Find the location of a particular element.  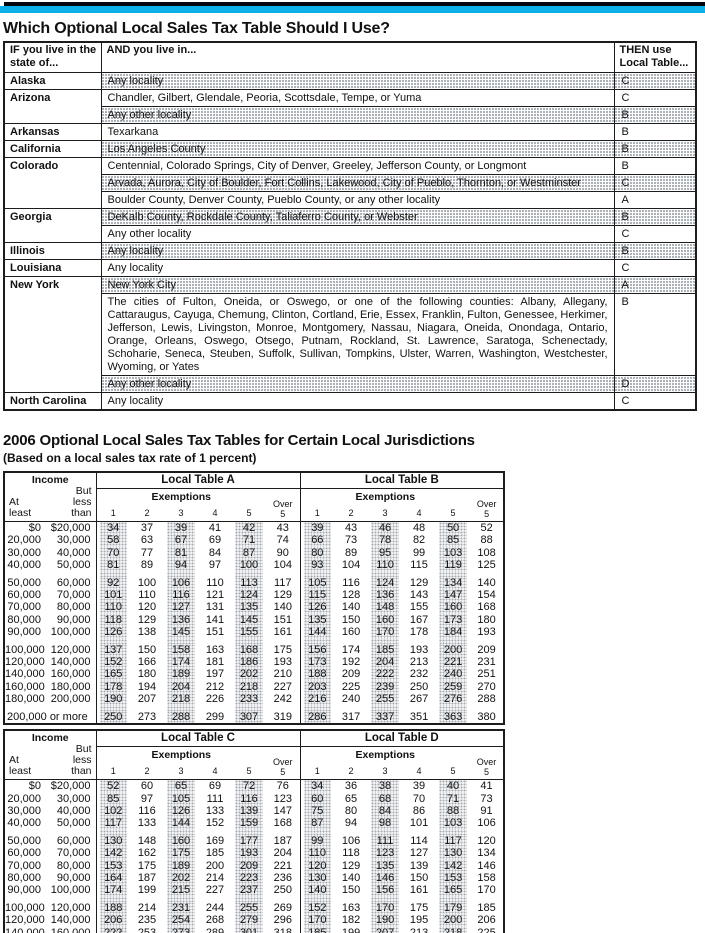

value-cell: 221 is located at coordinates (283, 865).